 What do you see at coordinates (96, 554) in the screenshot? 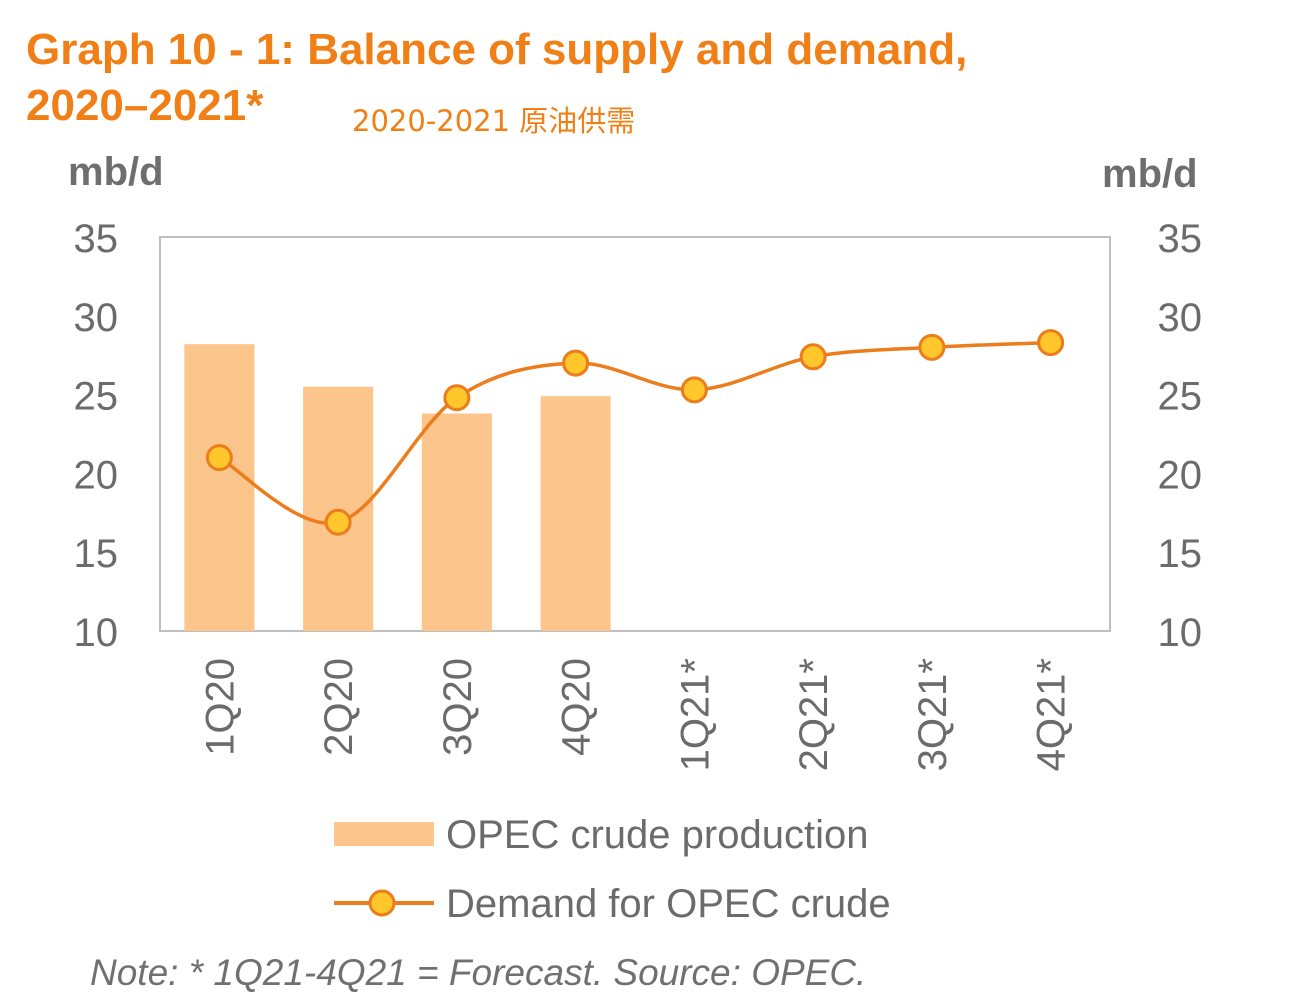
I see `left-tick-label: 15` at bounding box center [96, 554].